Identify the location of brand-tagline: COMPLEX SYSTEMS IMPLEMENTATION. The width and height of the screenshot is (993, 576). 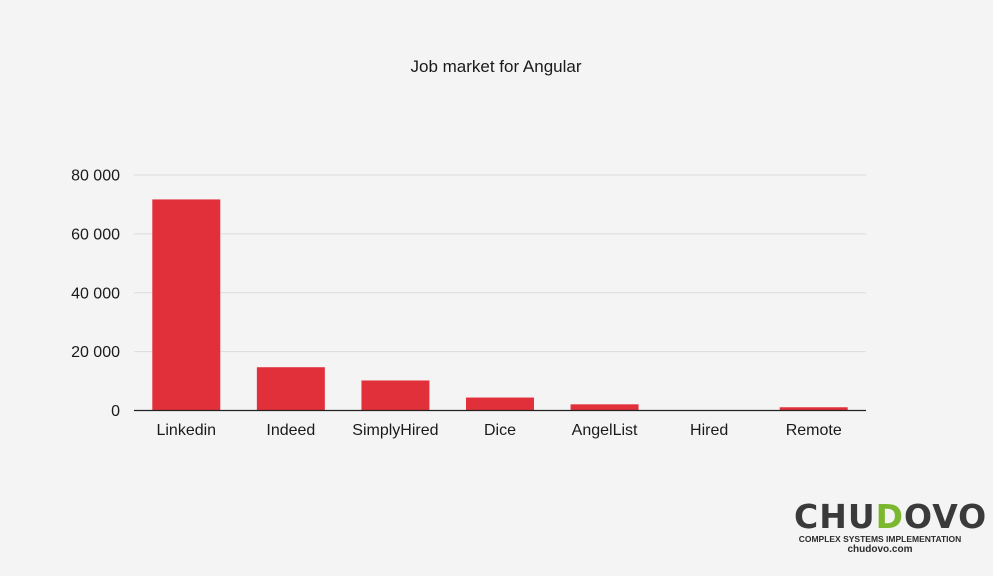
(880, 539).